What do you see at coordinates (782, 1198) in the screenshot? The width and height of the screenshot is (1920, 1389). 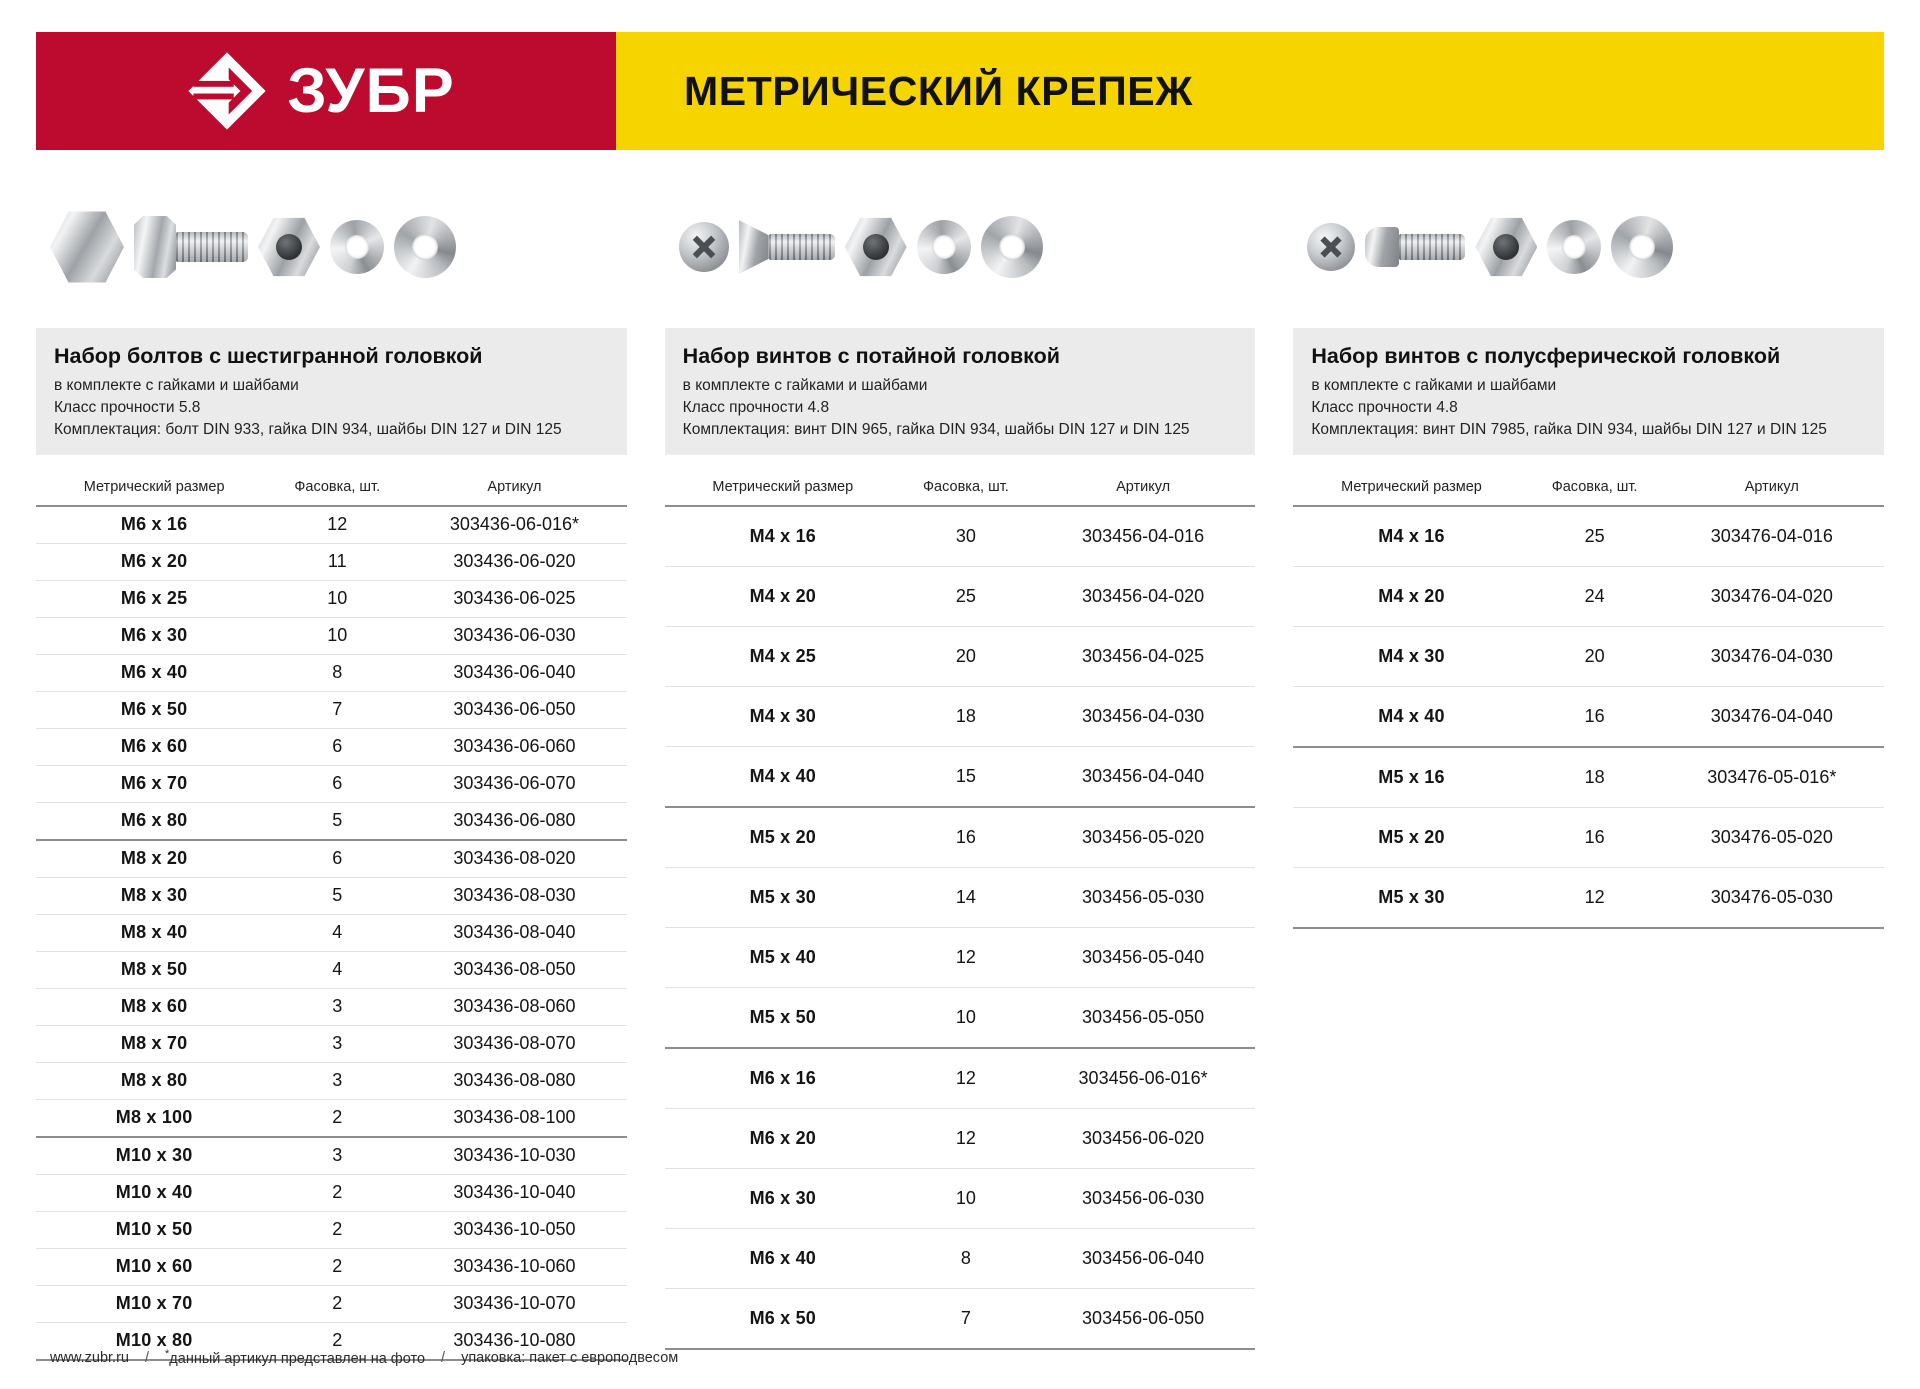 I see `cell-size: M6 x 30` at bounding box center [782, 1198].